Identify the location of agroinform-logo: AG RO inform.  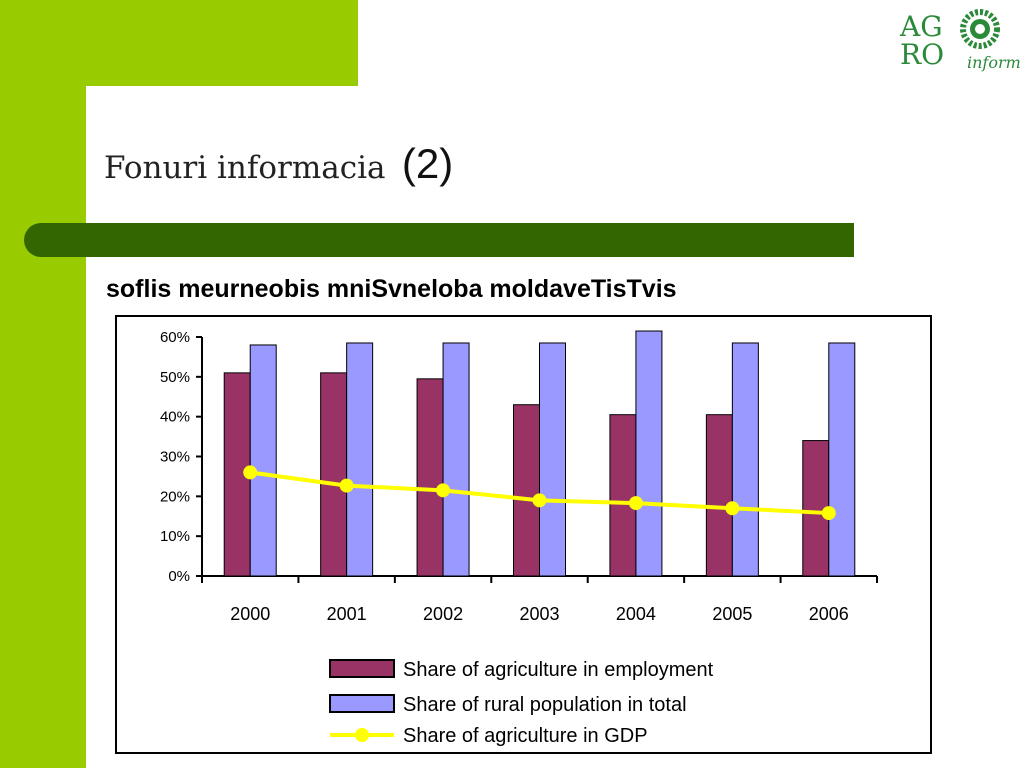
(960, 40).